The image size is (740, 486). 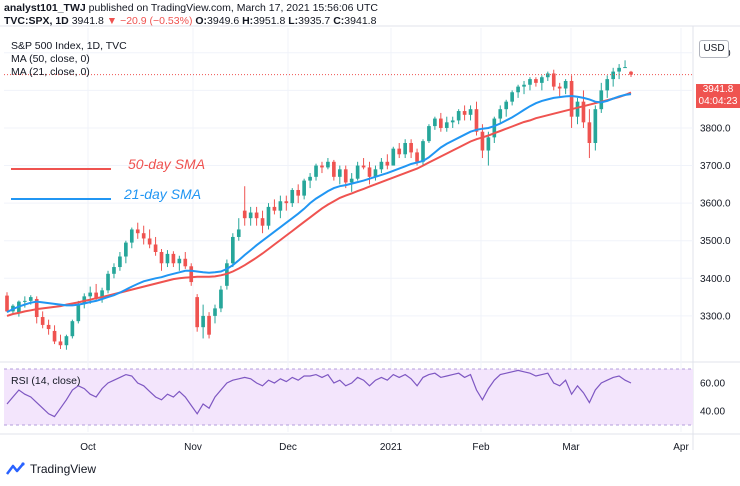 What do you see at coordinates (69, 46) in the screenshot?
I see `legend-title: S&P 500 Index, 1D, TVC` at bounding box center [69, 46].